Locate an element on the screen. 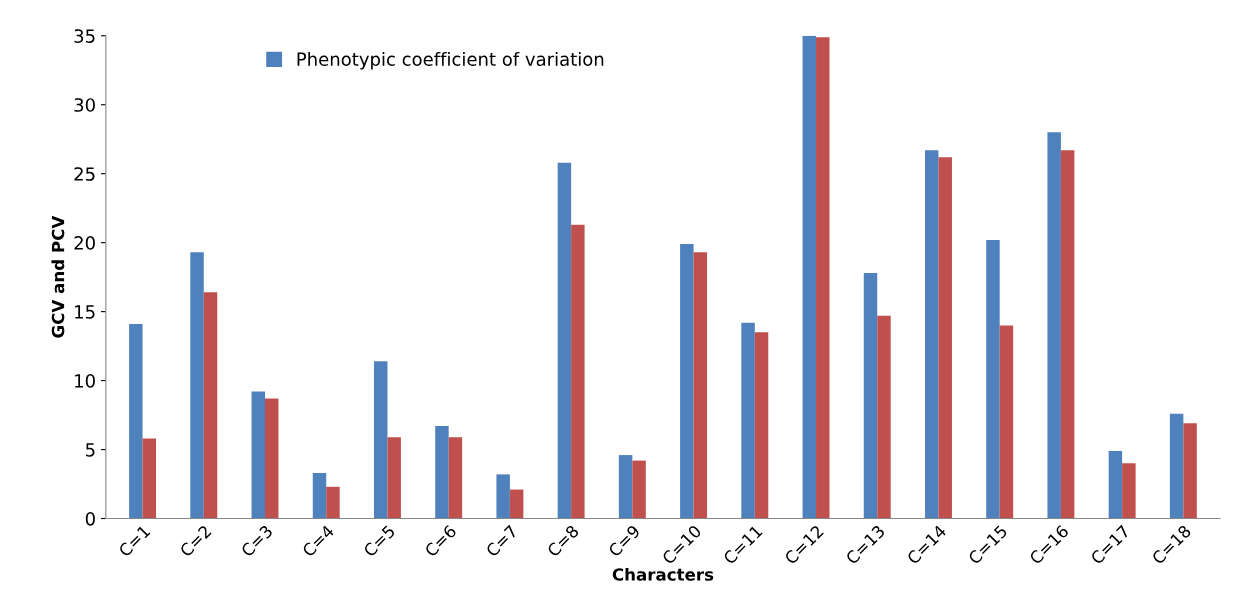 The width and height of the screenshot is (1245, 596). y-tick-label: 0 is located at coordinates (90, 518).